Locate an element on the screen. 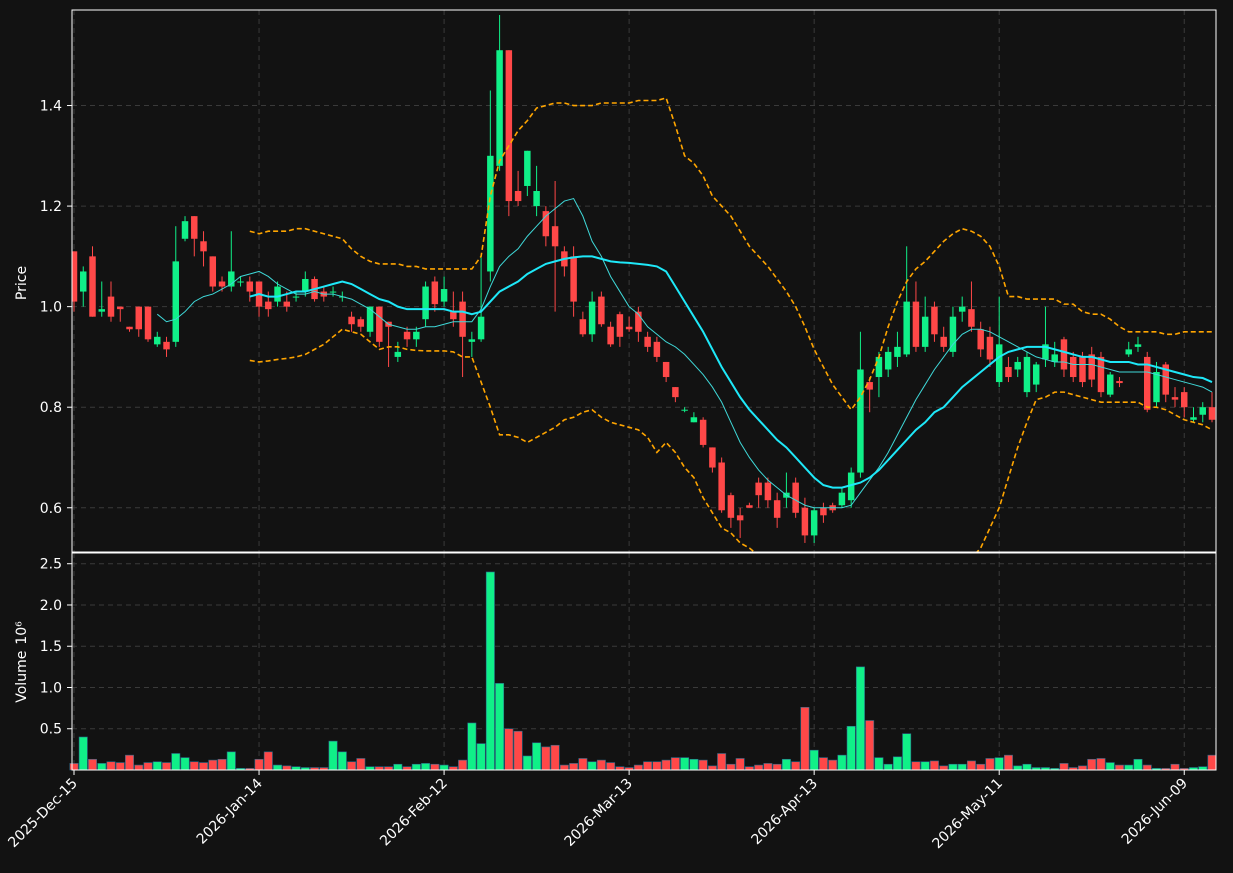 The image size is (1233, 873). y-tick-label: 1.5 is located at coordinates (51, 647).